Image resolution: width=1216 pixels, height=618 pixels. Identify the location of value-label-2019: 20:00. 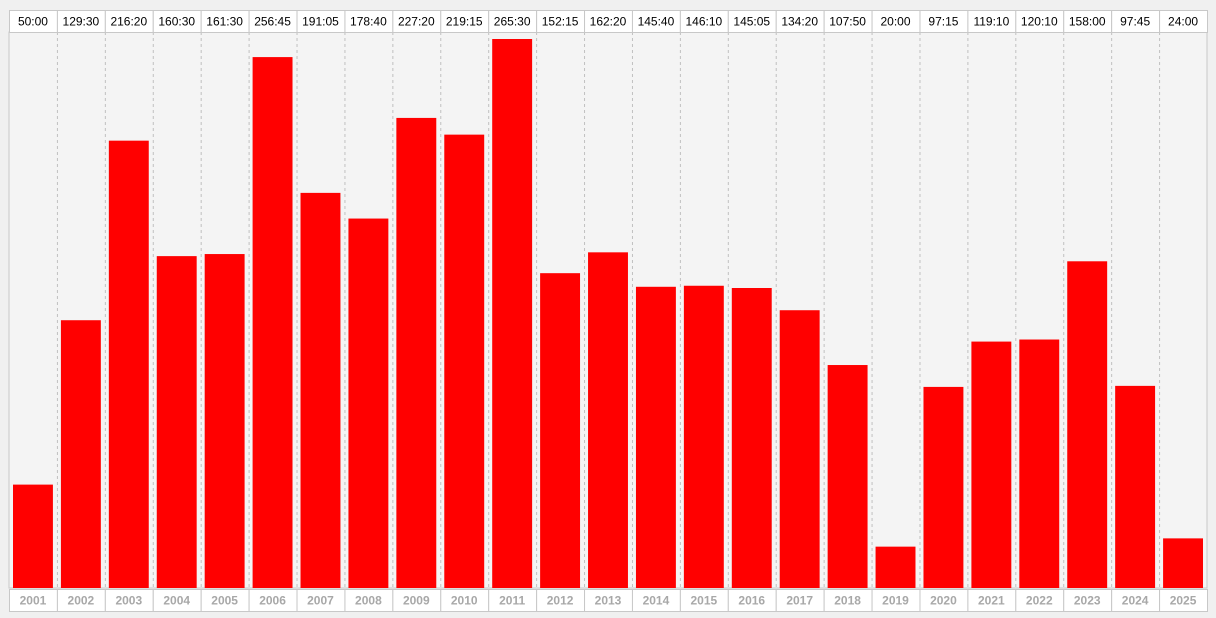
(896, 22).